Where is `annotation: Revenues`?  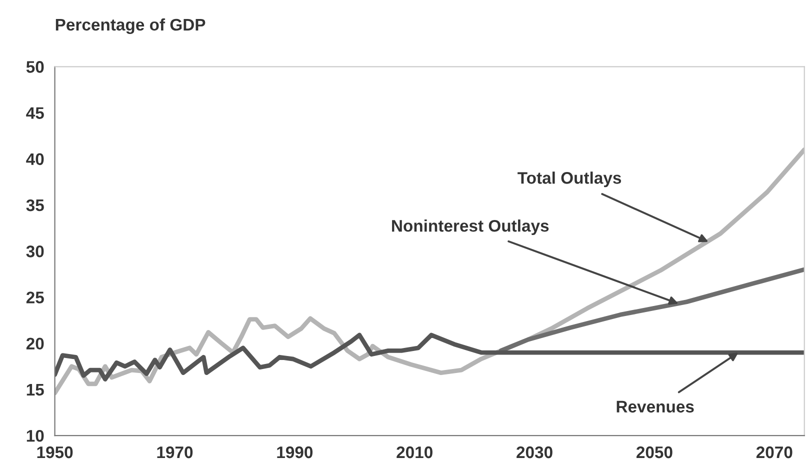 annotation: Revenues is located at coordinates (655, 406).